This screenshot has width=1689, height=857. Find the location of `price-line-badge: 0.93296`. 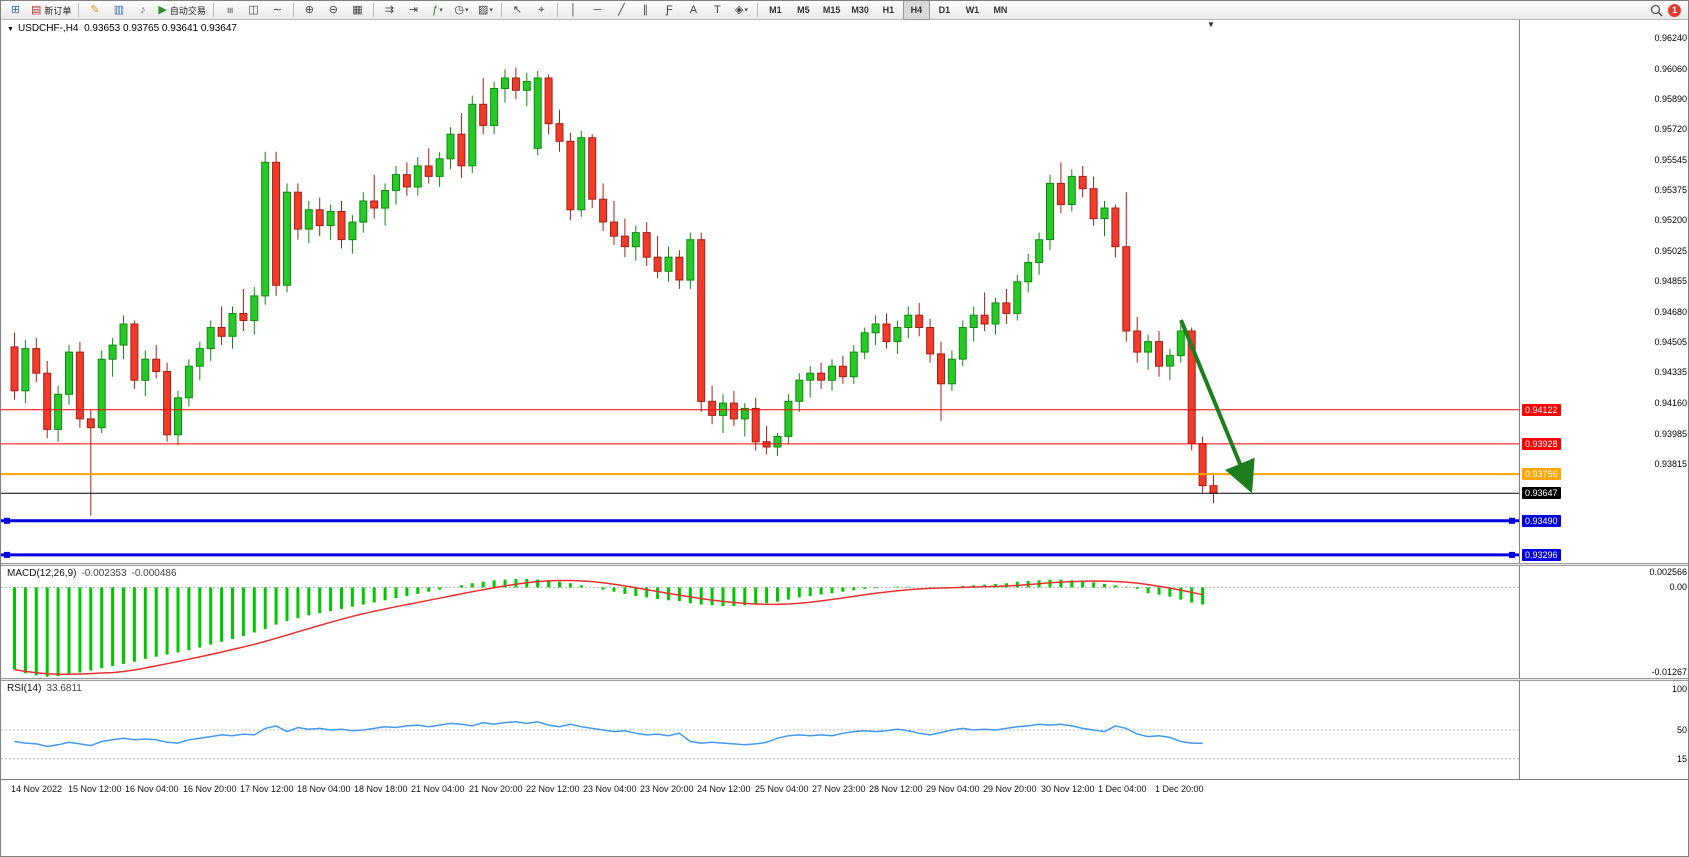

price-line-badge: 0.93296 is located at coordinates (1541, 555).